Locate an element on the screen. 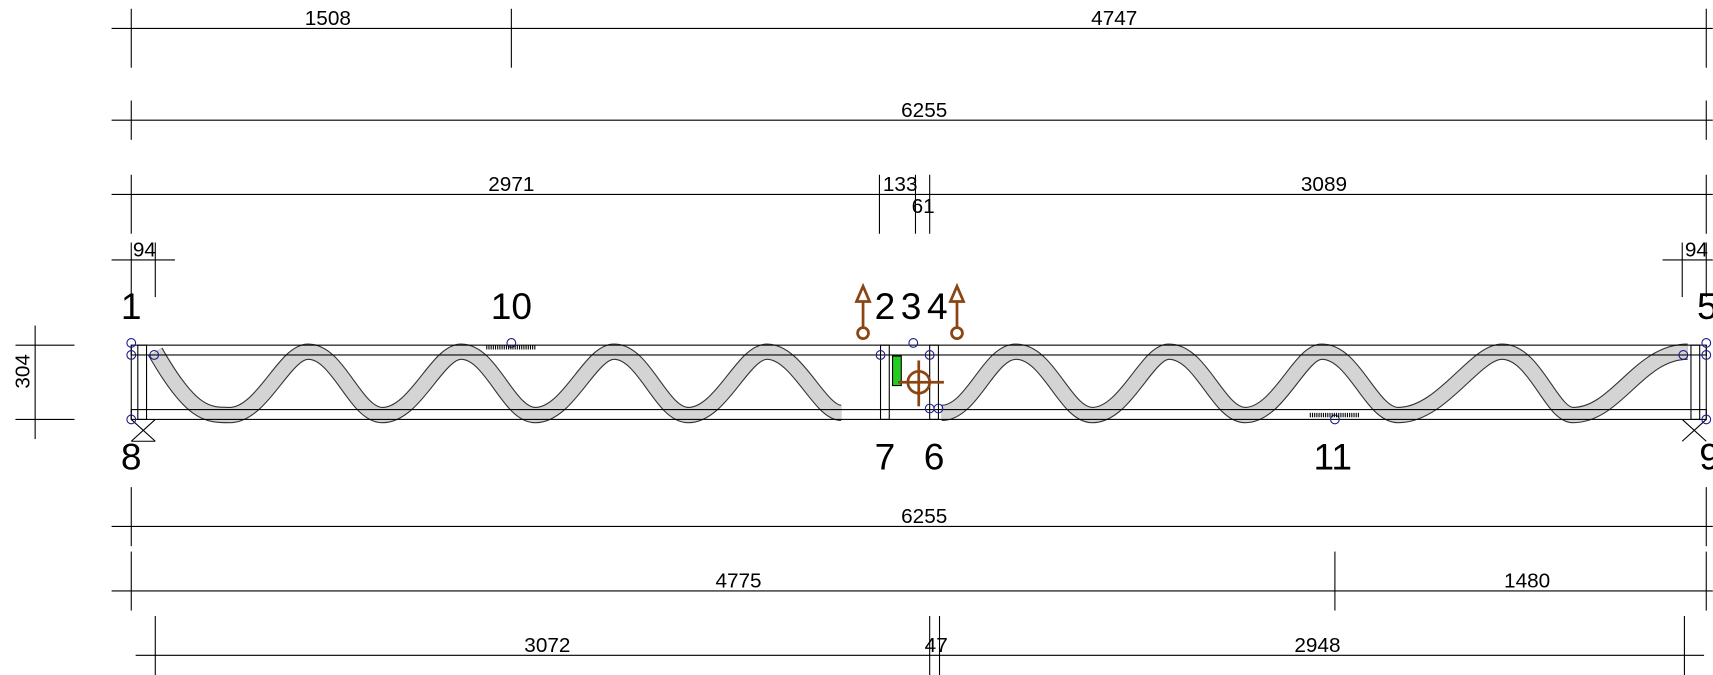 Image resolution: width=1713 pixels, height=675 pixels. node-label: 5 is located at coordinates (1705, 306).